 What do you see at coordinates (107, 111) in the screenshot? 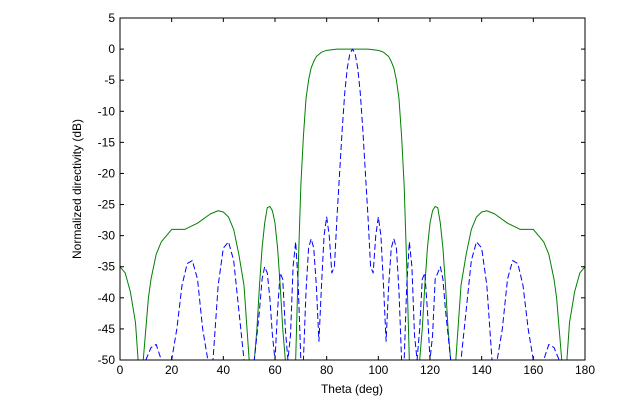
I see `y-tick-label: -10` at bounding box center [107, 111].